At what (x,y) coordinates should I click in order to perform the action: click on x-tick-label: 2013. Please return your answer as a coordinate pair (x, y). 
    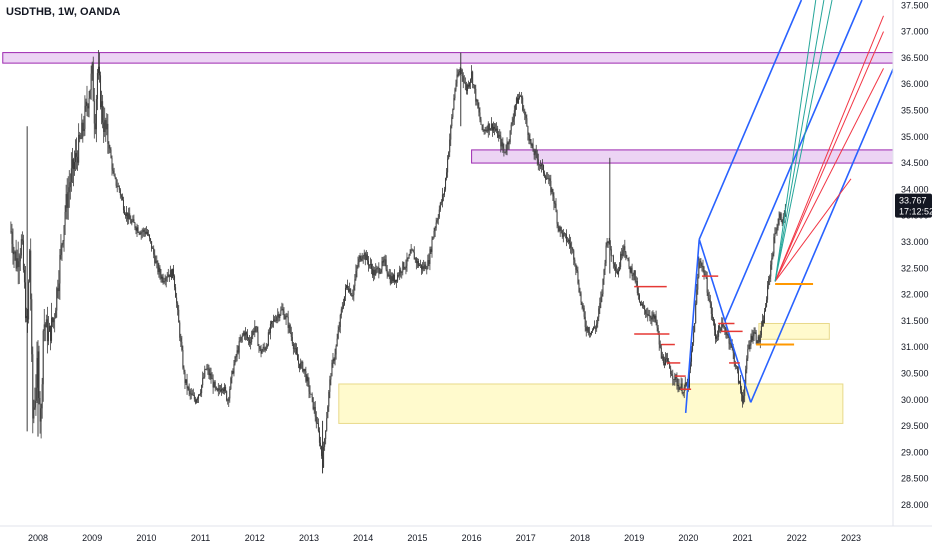
    Looking at the image, I should click on (309, 538).